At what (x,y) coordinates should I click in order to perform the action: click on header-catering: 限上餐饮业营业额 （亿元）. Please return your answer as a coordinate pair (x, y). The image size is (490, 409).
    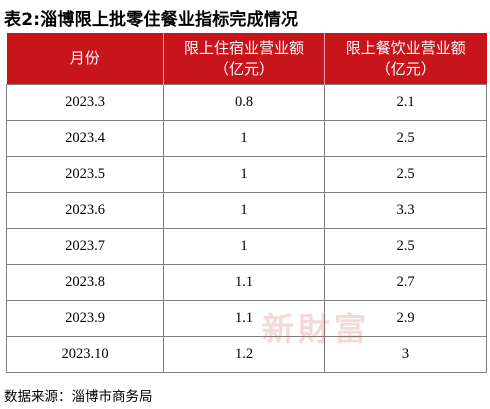
    Looking at the image, I should click on (405, 59).